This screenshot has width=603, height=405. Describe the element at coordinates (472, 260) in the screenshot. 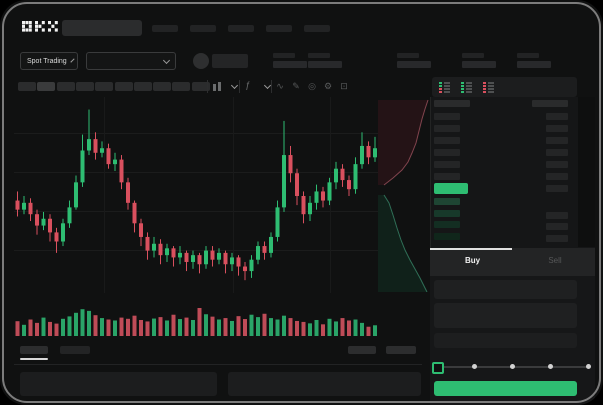

I see `tab-buy: Buy` at that location.